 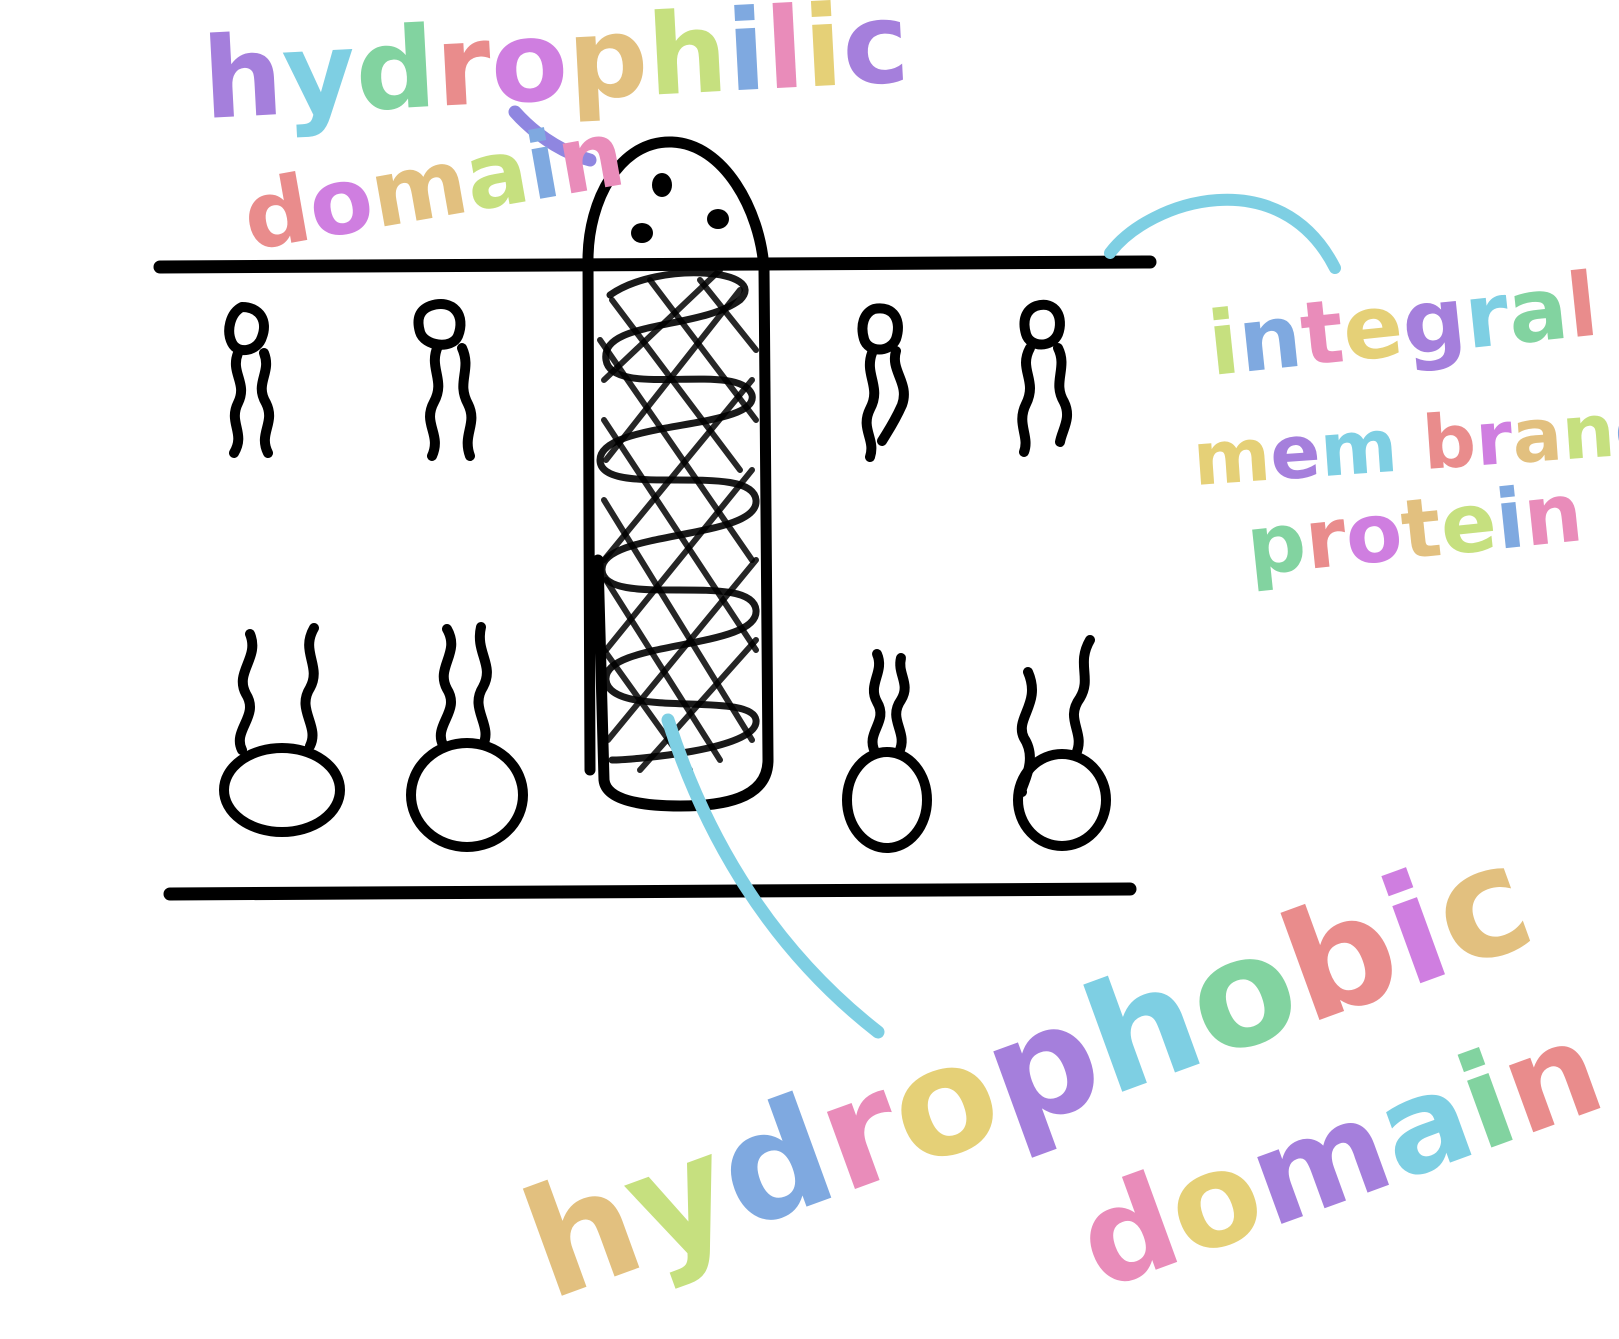 I want to click on integral-protein-icon, so click(x=678, y=474).